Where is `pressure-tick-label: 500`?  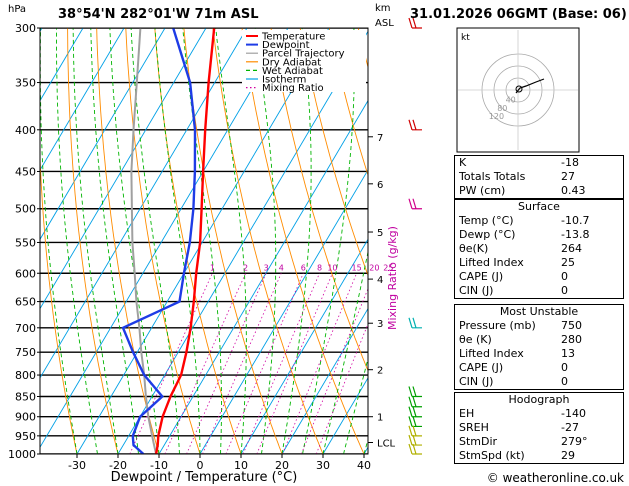 pressure-tick-label: 500 is located at coordinates (25, 209).